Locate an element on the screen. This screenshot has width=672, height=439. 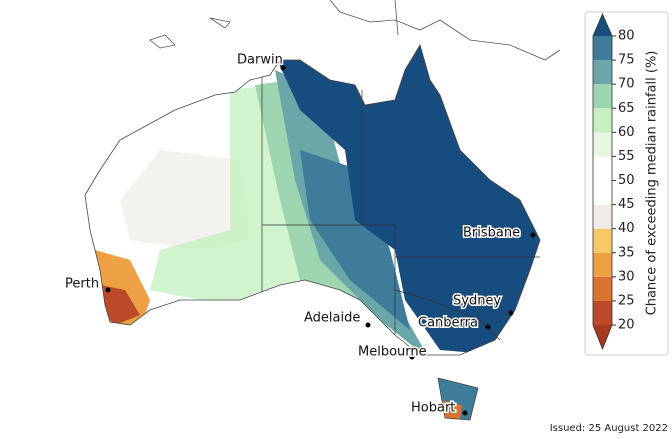
colorbar-tick-label: 70 is located at coordinates (626, 84).